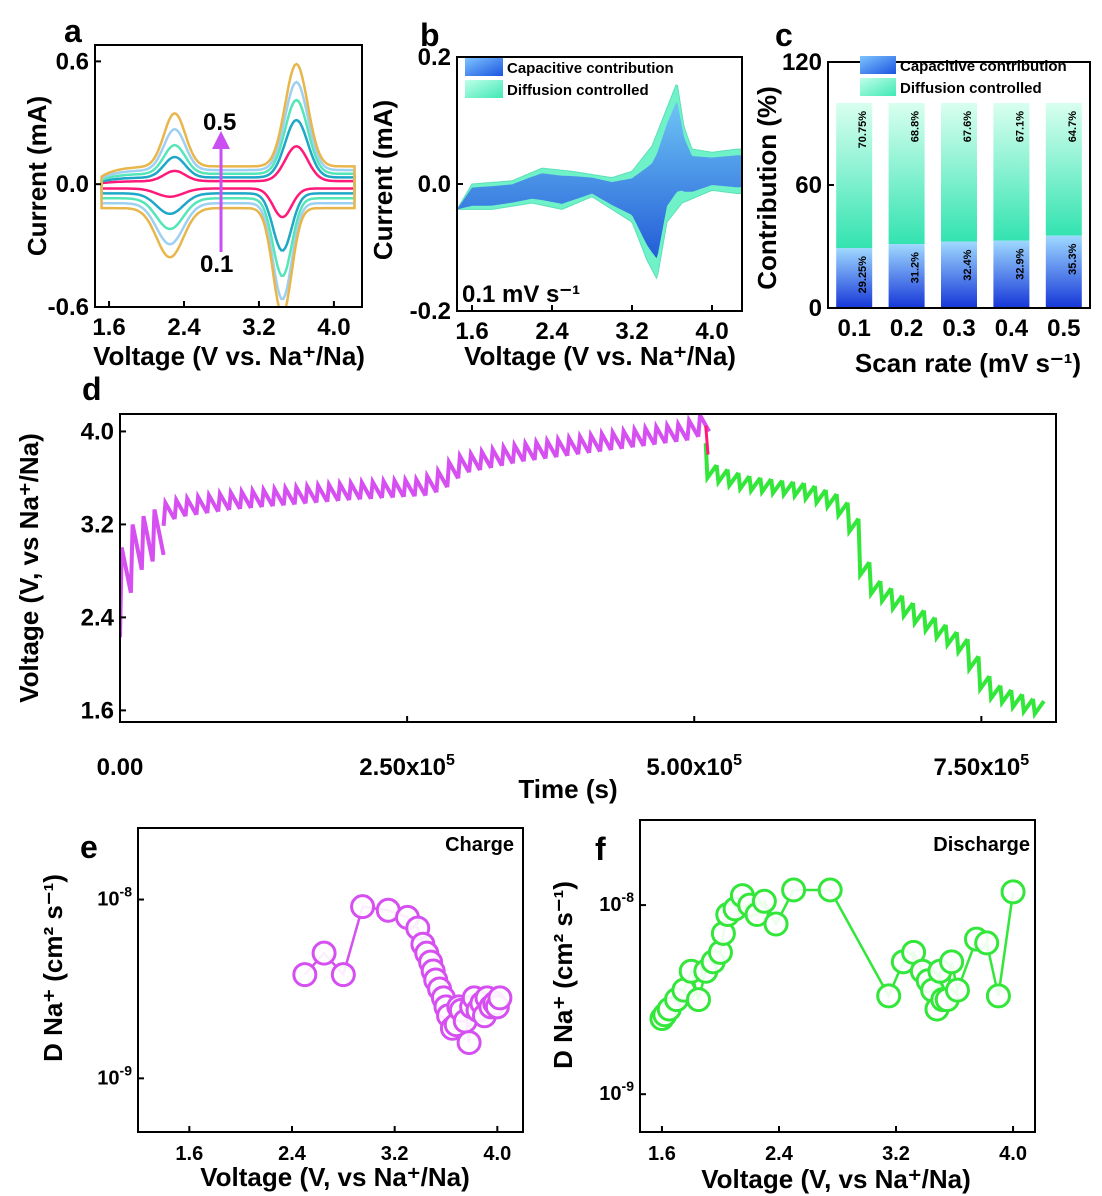 The image size is (1102, 1196). Describe the element at coordinates (784, 35) in the screenshot. I see `panel-c-letter: c` at that location.